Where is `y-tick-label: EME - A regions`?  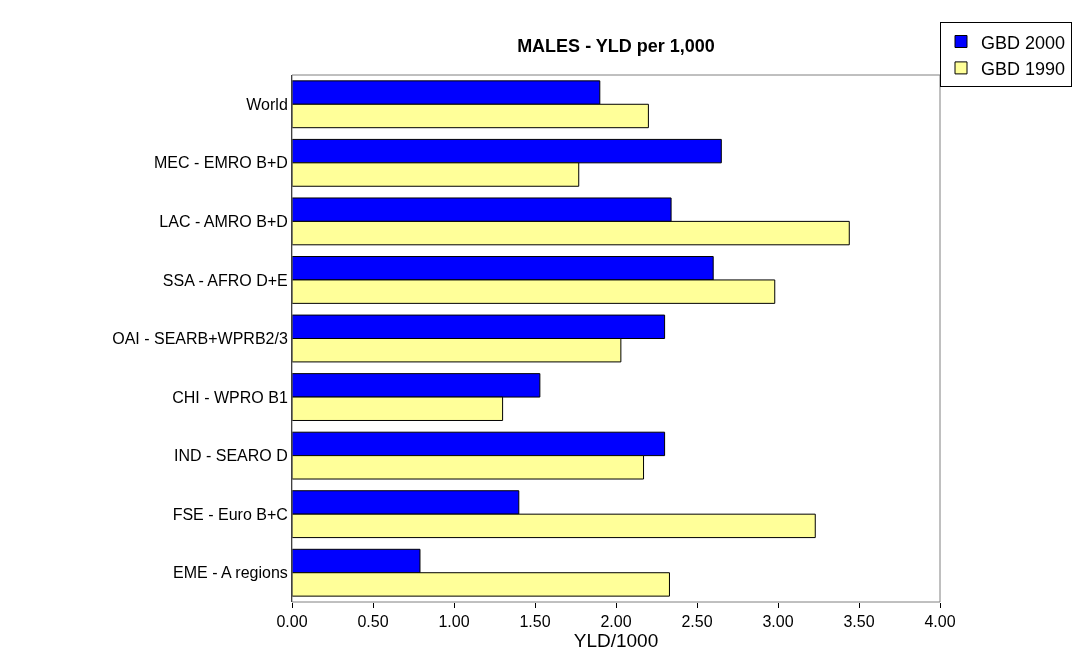 y-tick-label: EME - A regions is located at coordinates (230, 573).